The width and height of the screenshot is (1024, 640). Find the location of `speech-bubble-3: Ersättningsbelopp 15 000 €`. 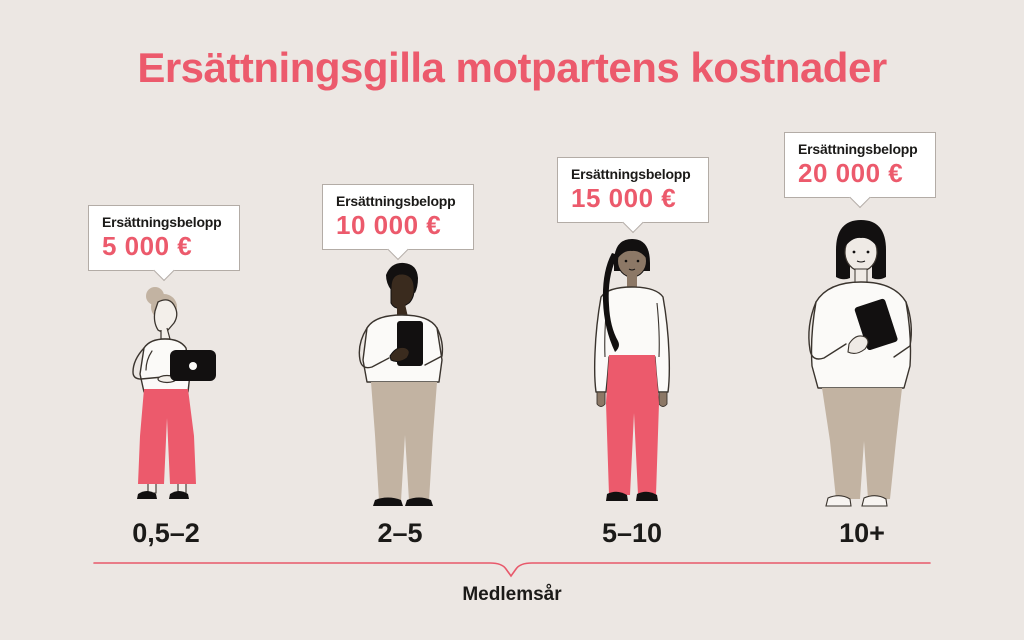

speech-bubble-3: Ersättningsbelopp 15 000 € is located at coordinates (633, 190).